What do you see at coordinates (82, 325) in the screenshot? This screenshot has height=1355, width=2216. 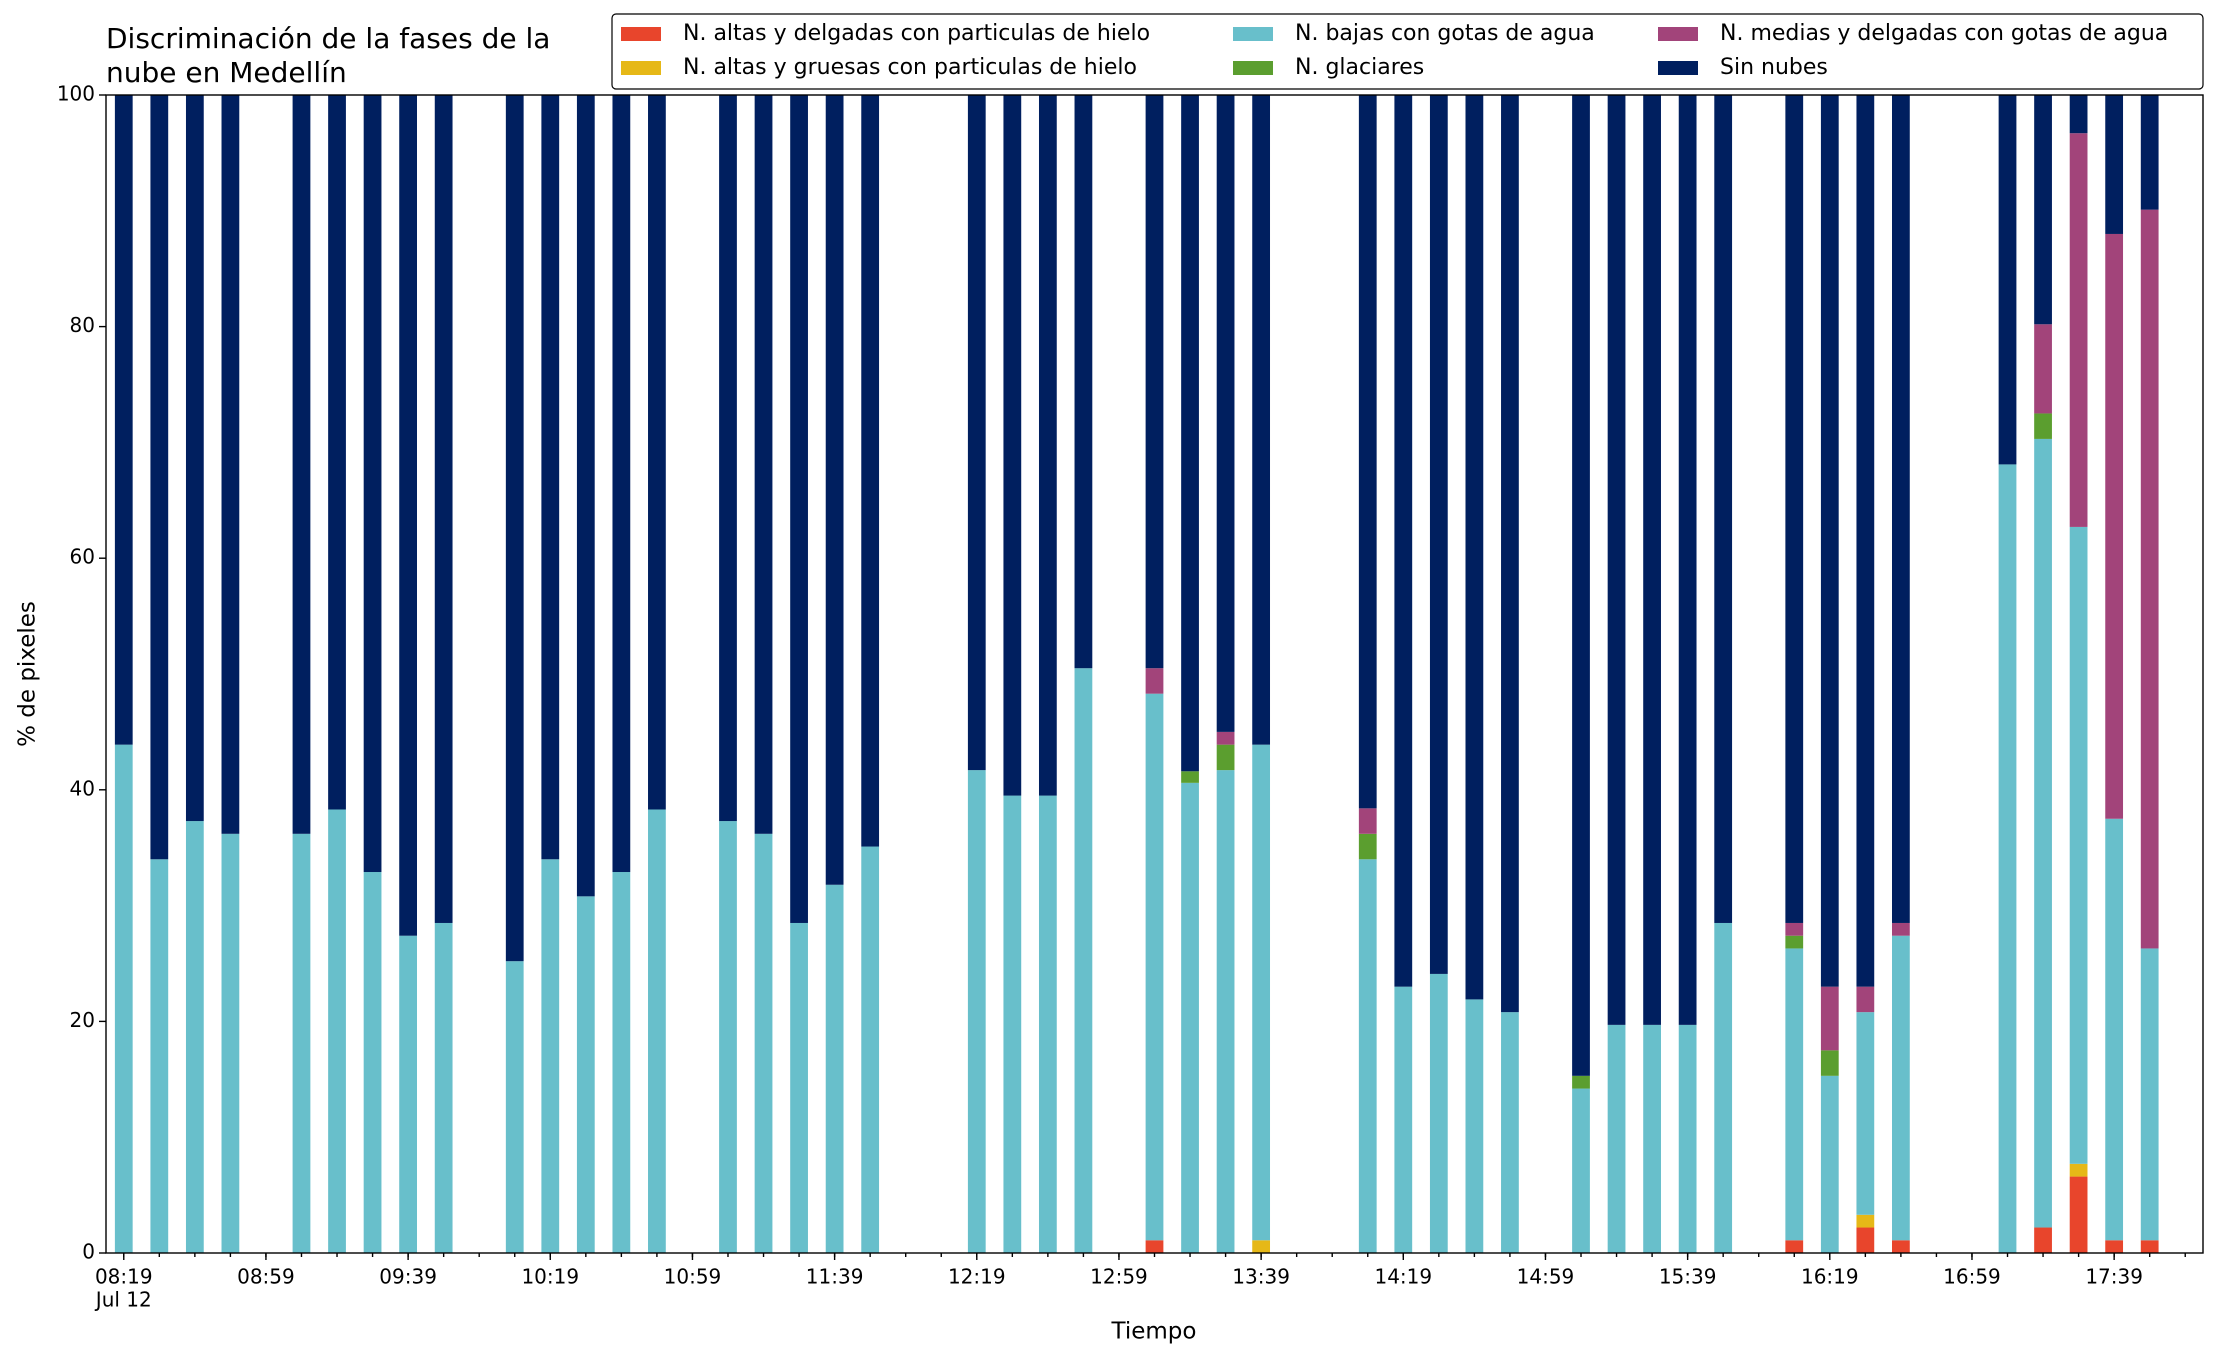 I see `y-tick-label: 80` at bounding box center [82, 325].